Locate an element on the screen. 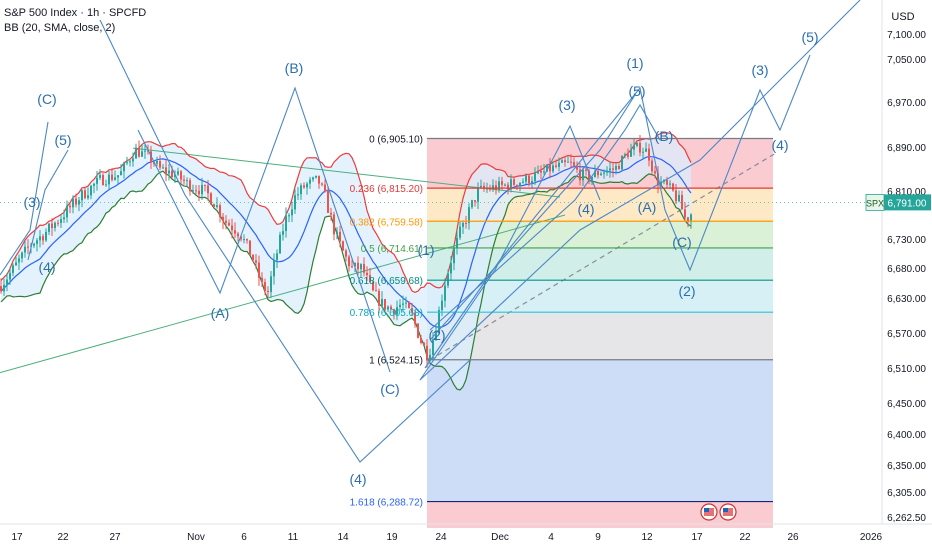 This screenshot has height=550, width=932. wave-label: (C) is located at coordinates (681, 242).